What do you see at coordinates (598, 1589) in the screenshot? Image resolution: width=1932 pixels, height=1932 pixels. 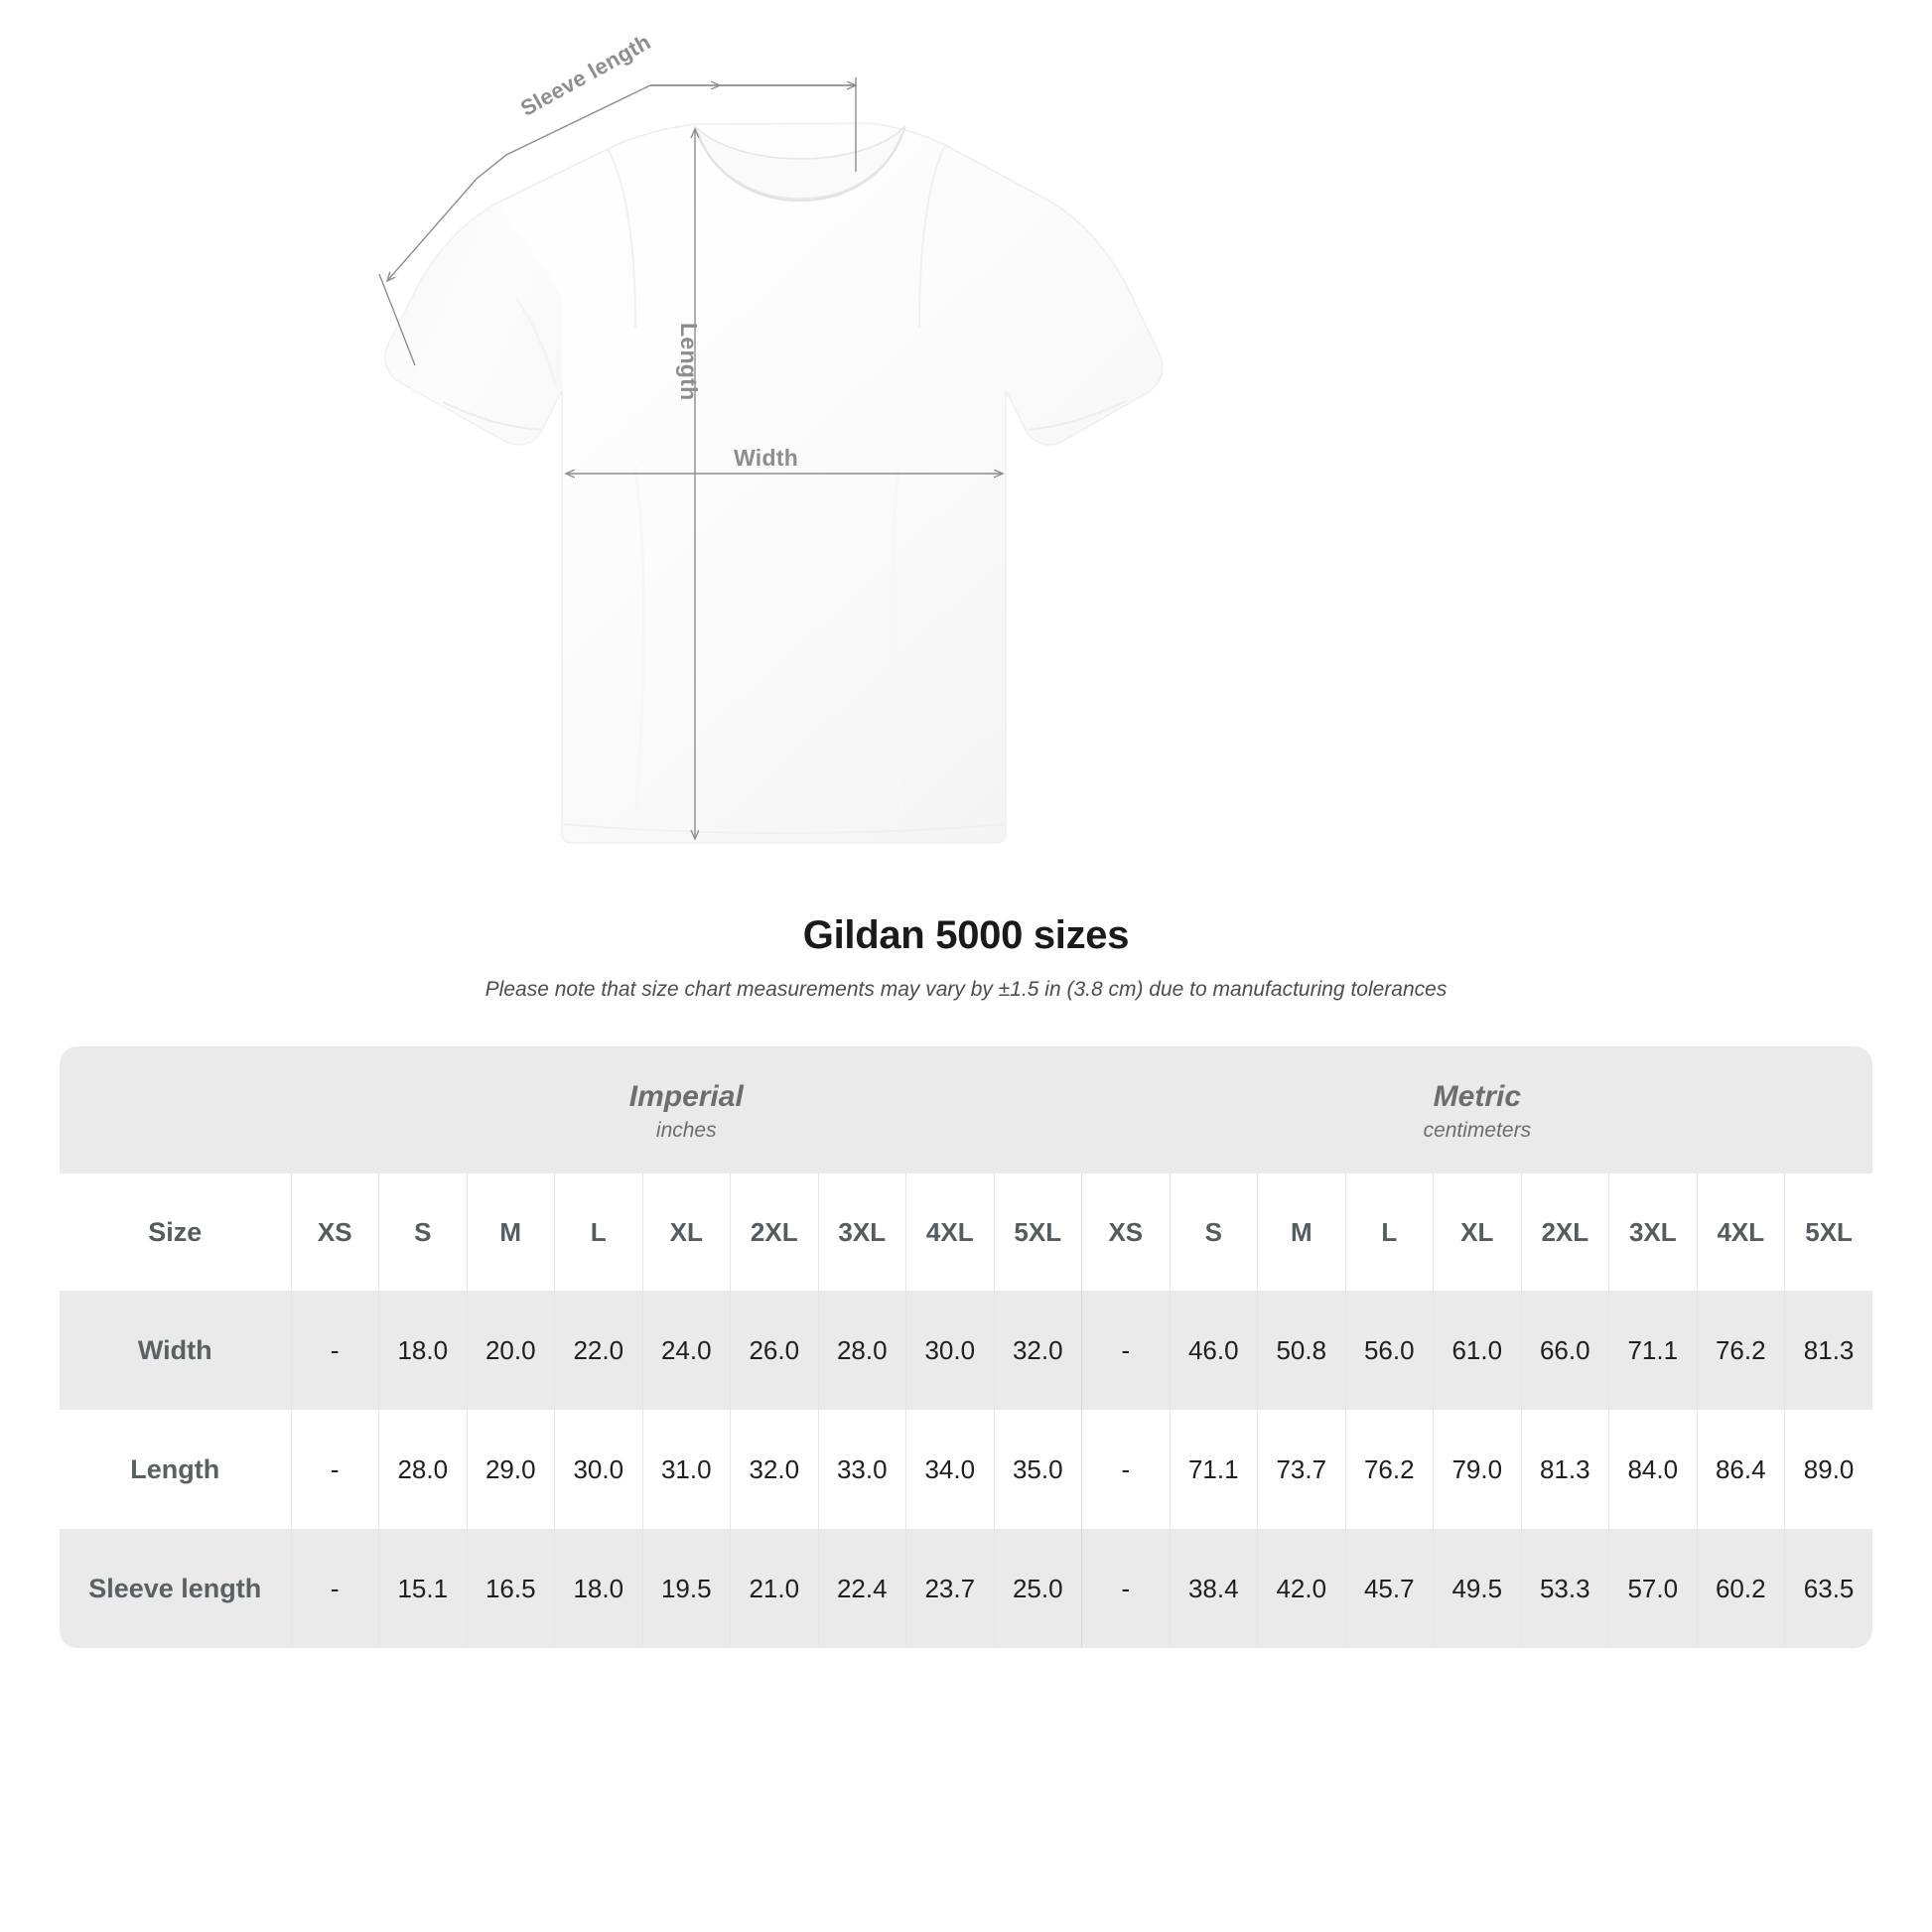 I see `cell-sleeve-imp-l: 18.0` at bounding box center [598, 1589].